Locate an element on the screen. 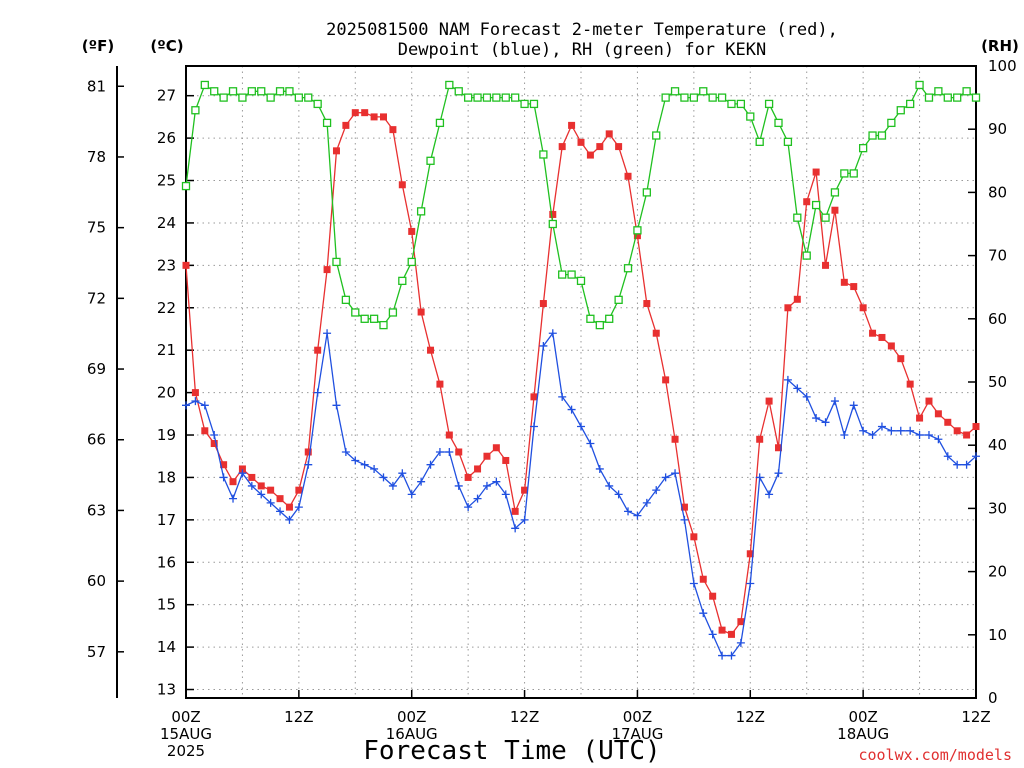 This screenshot has height=768, width=1024. rh-tick-label: 10 is located at coordinates (997, 635).